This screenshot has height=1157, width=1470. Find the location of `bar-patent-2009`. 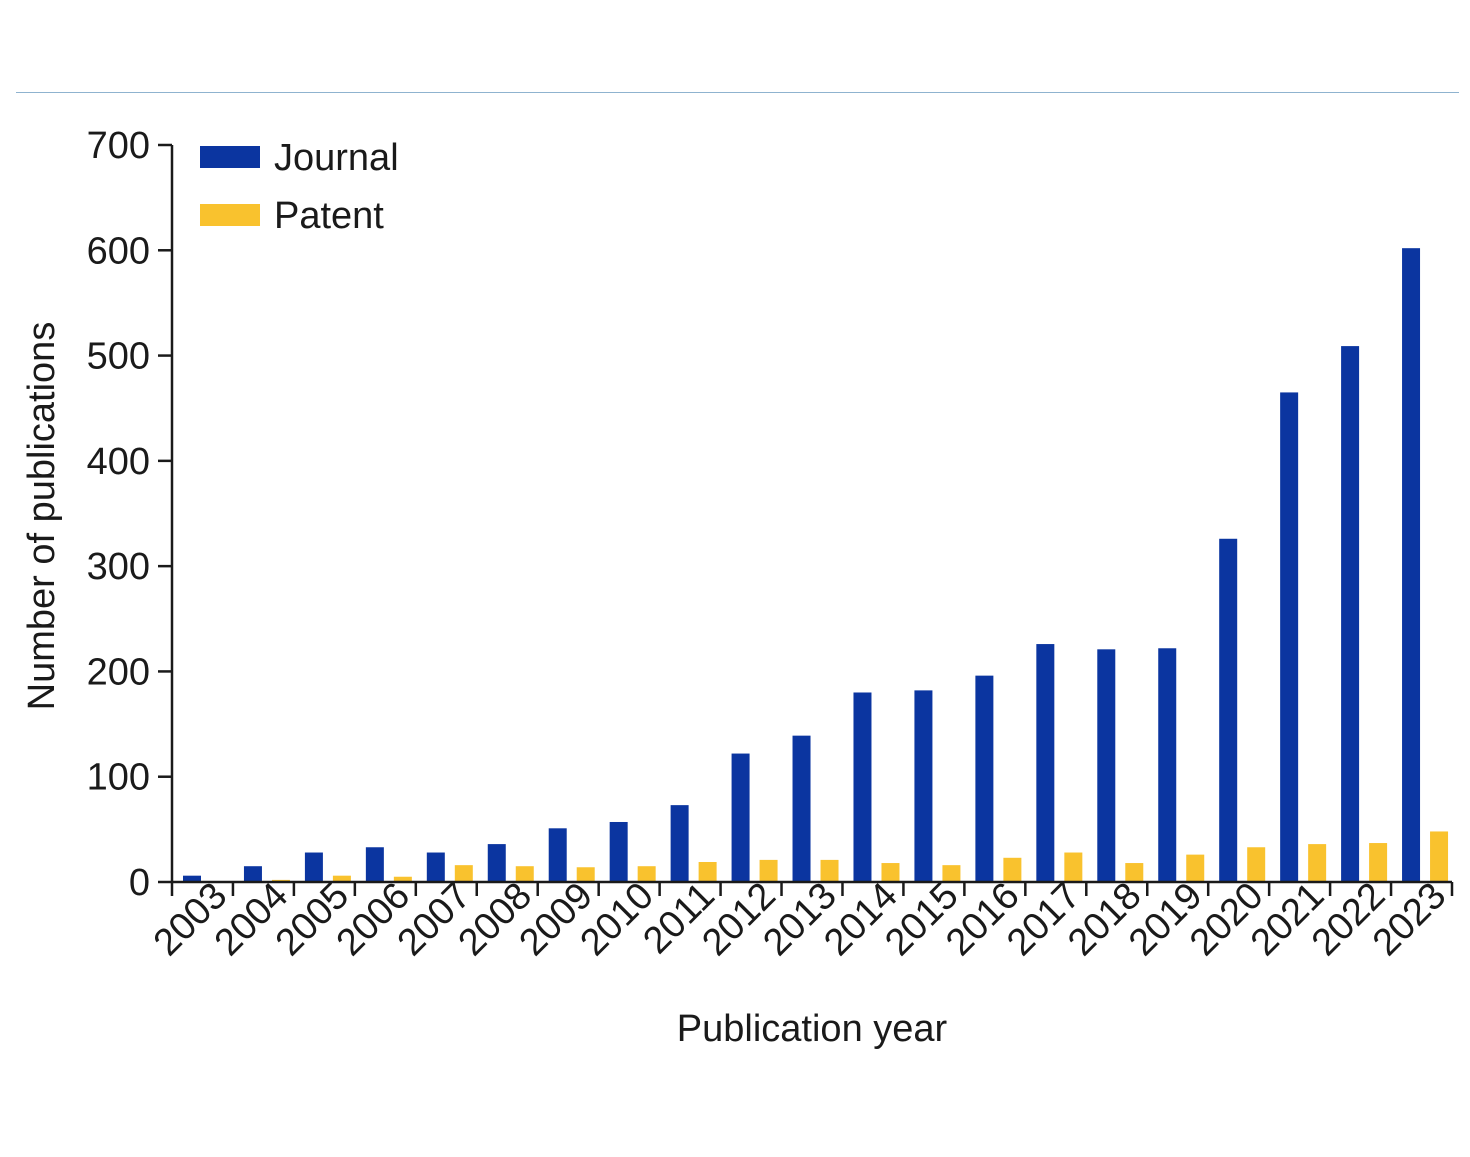

bar-patent-2009 is located at coordinates (585, 874).